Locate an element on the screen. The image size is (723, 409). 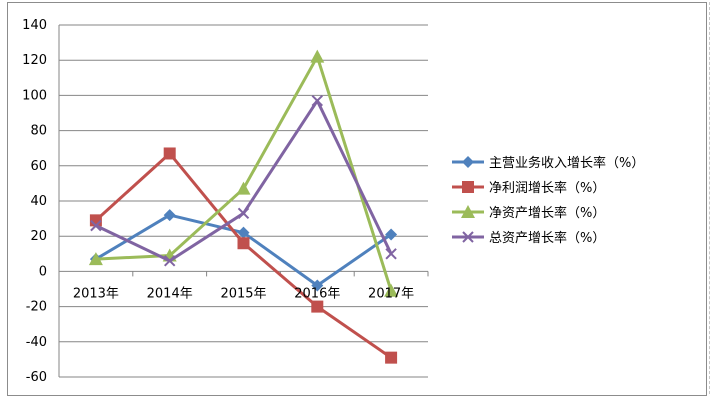
legend-item: 净利润增长率（%） is located at coordinates (528, 188).